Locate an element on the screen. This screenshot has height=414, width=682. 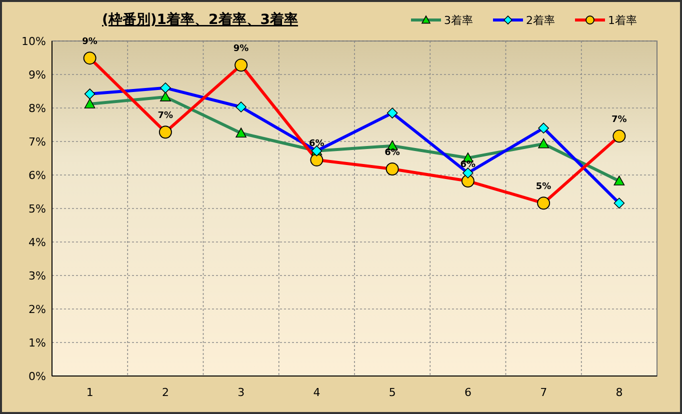
legend-label: 2着率 is located at coordinates (540, 20).